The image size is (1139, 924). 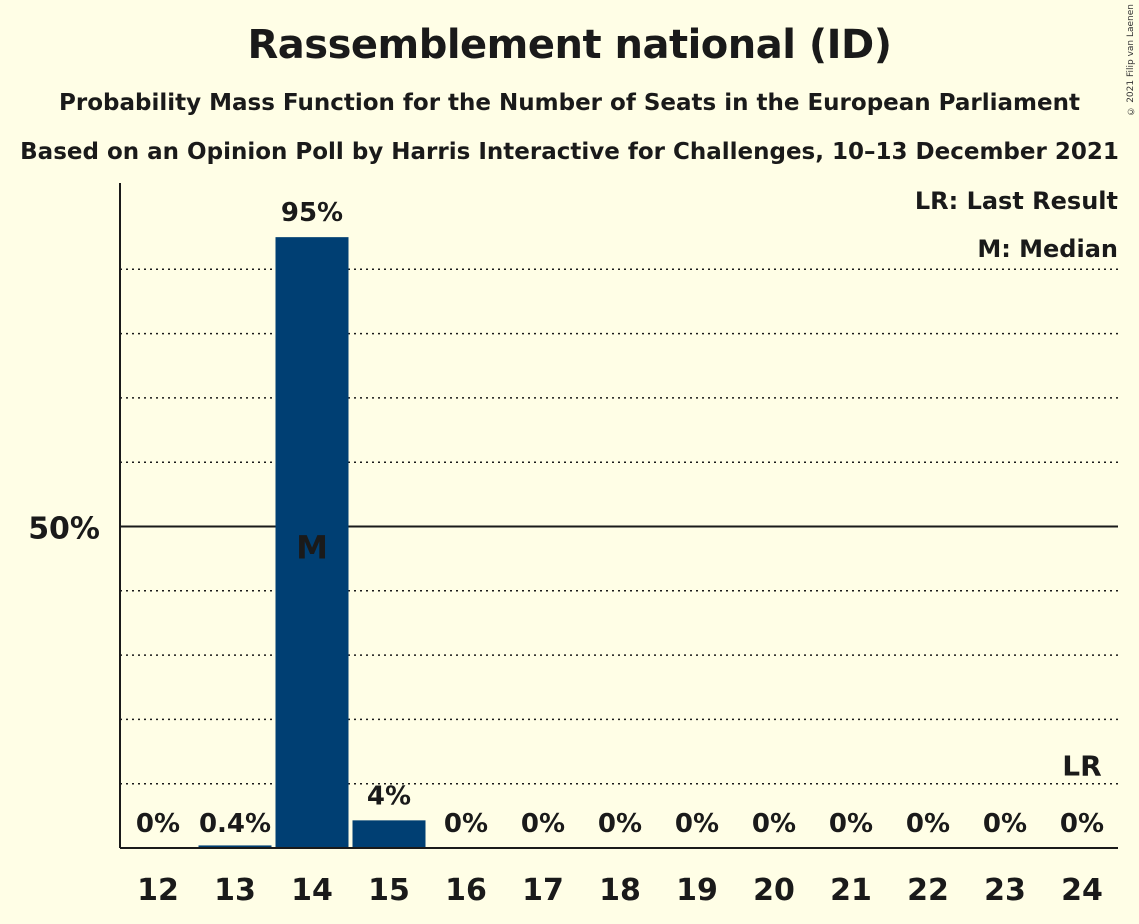 What do you see at coordinates (1082, 824) in the screenshot?
I see `data-label-24: 0%` at bounding box center [1082, 824].